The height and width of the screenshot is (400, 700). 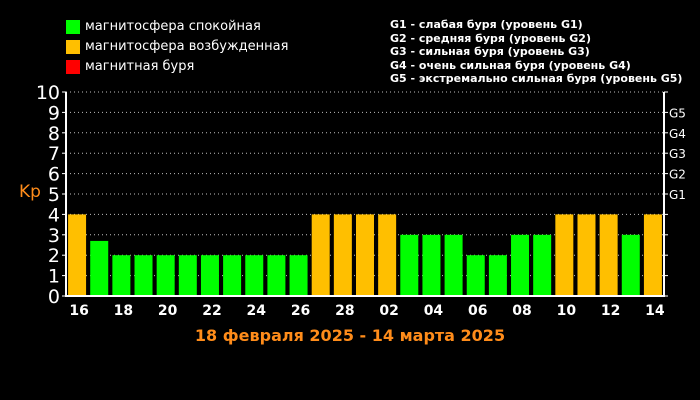 What do you see at coordinates (677, 195) in the screenshot?
I see `storm-tick-label: G1` at bounding box center [677, 195].